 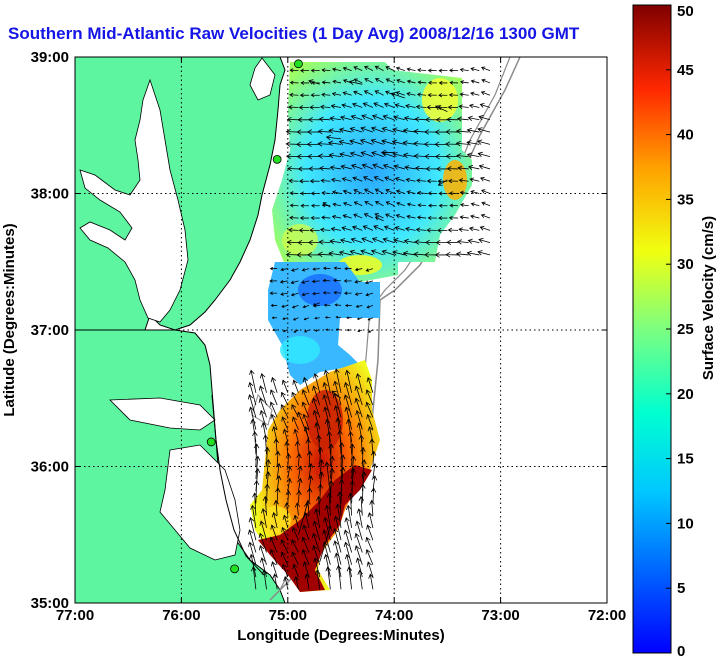 I want to click on velocity-patch-hatteras-max, so click(x=315, y=528).